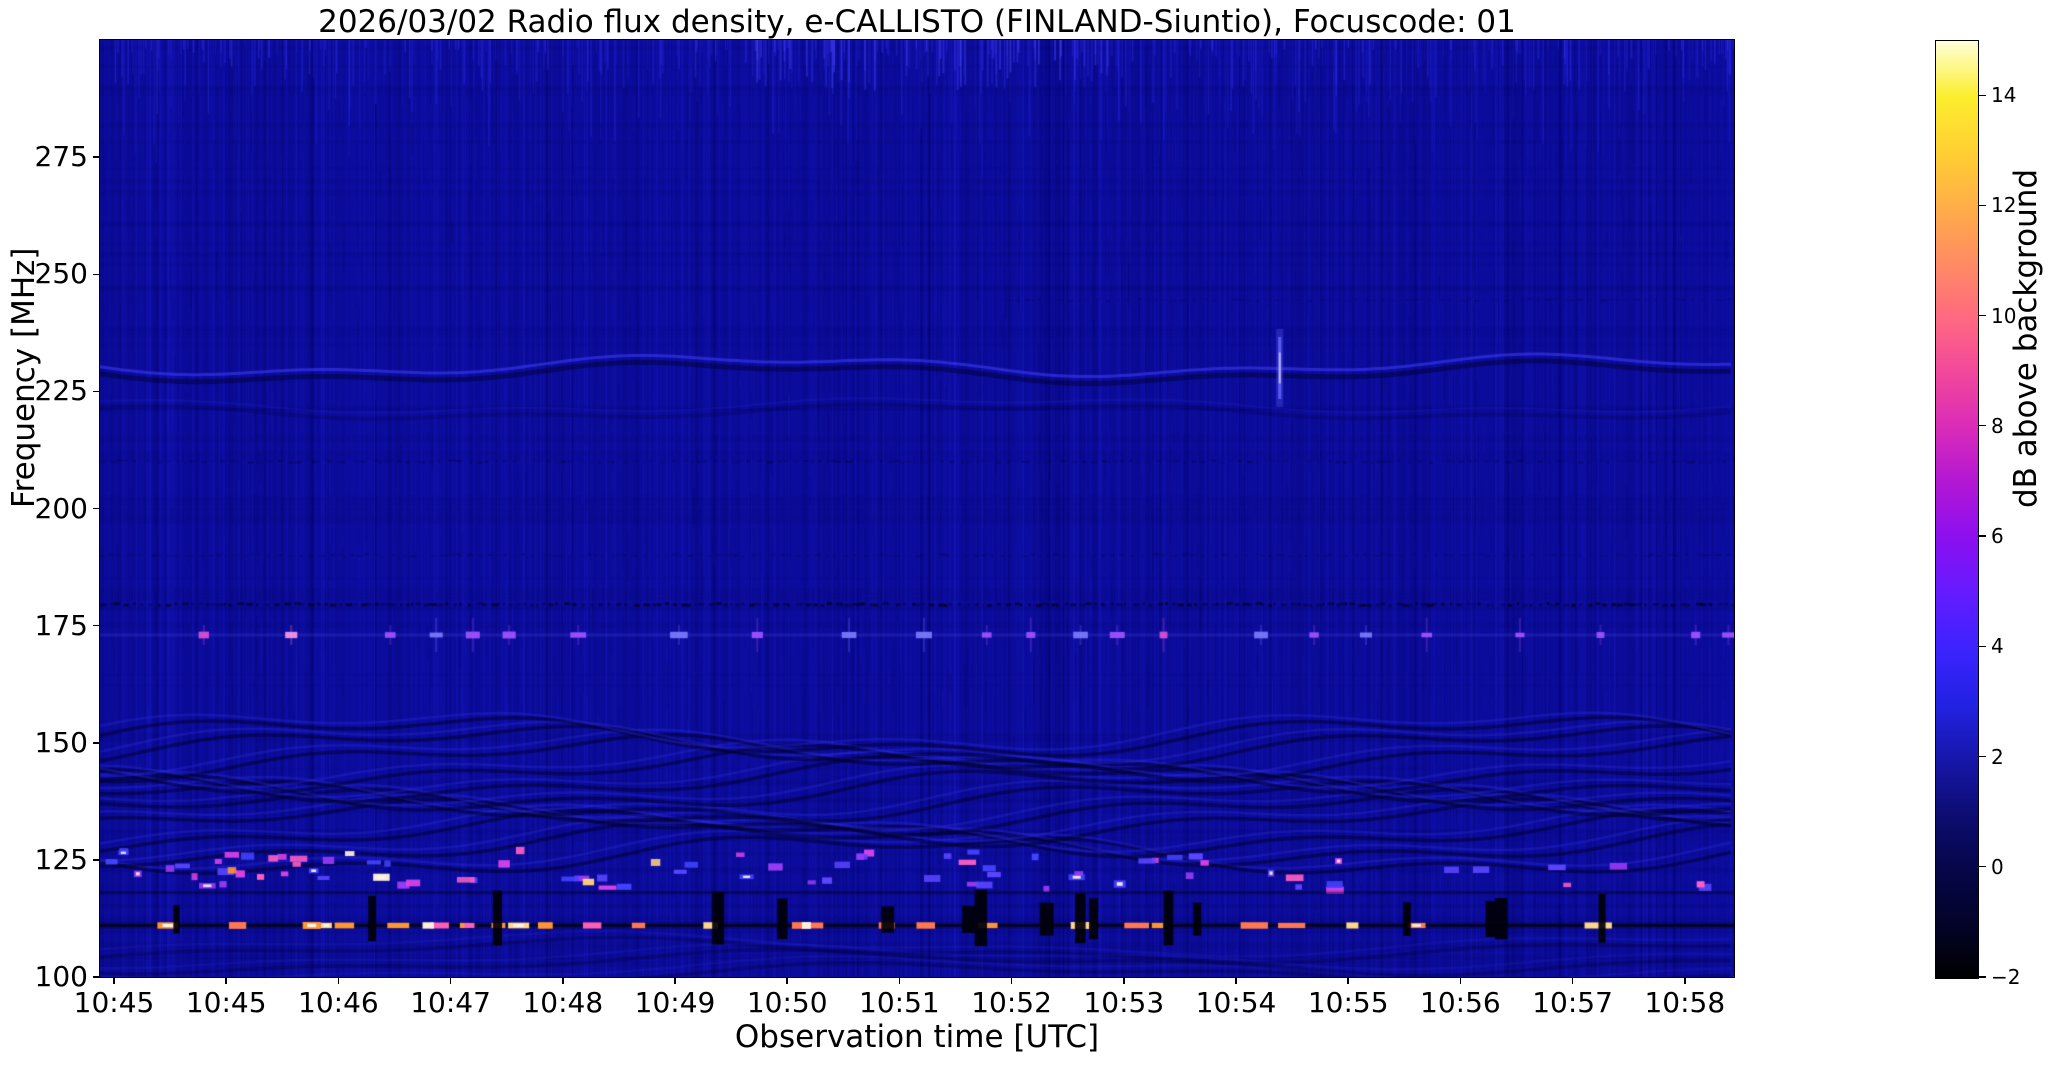  Describe the element at coordinates (61, 274) in the screenshot. I see `y-tick-label: 250` at that location.